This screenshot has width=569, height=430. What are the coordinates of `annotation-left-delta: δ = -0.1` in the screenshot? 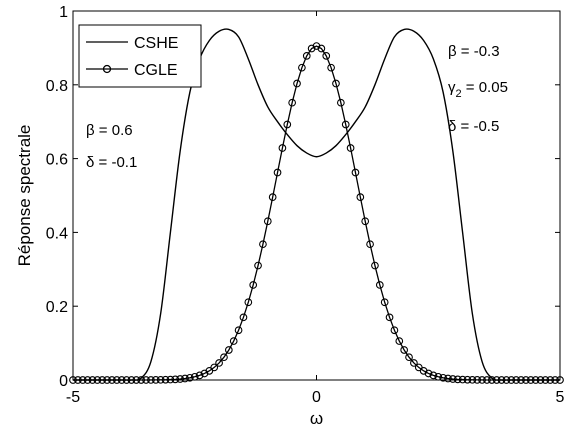 It's located at (111, 162).